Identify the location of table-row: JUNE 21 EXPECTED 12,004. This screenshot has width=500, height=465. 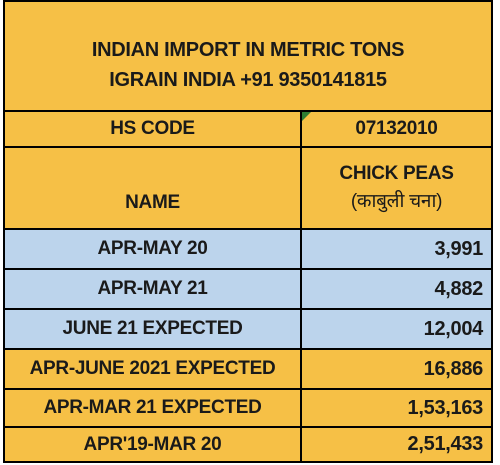
(248, 328).